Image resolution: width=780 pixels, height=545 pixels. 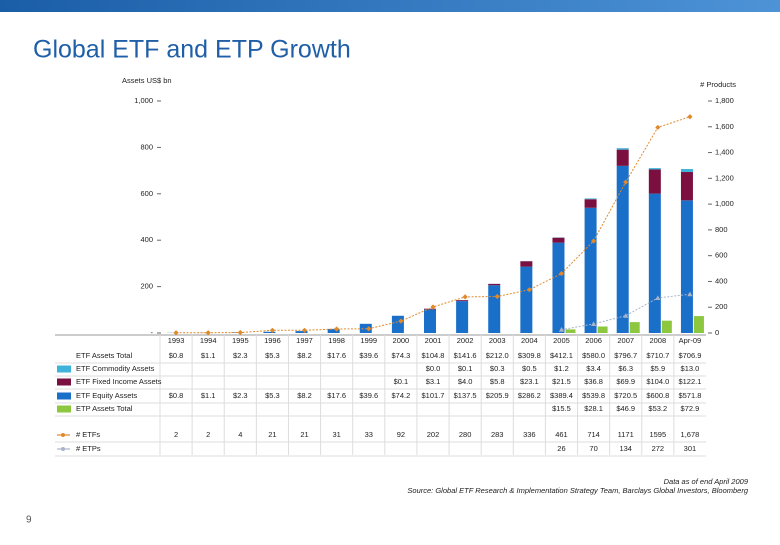 What do you see at coordinates (152, 332) in the screenshot?
I see `y-tick-label: -` at bounding box center [152, 332].